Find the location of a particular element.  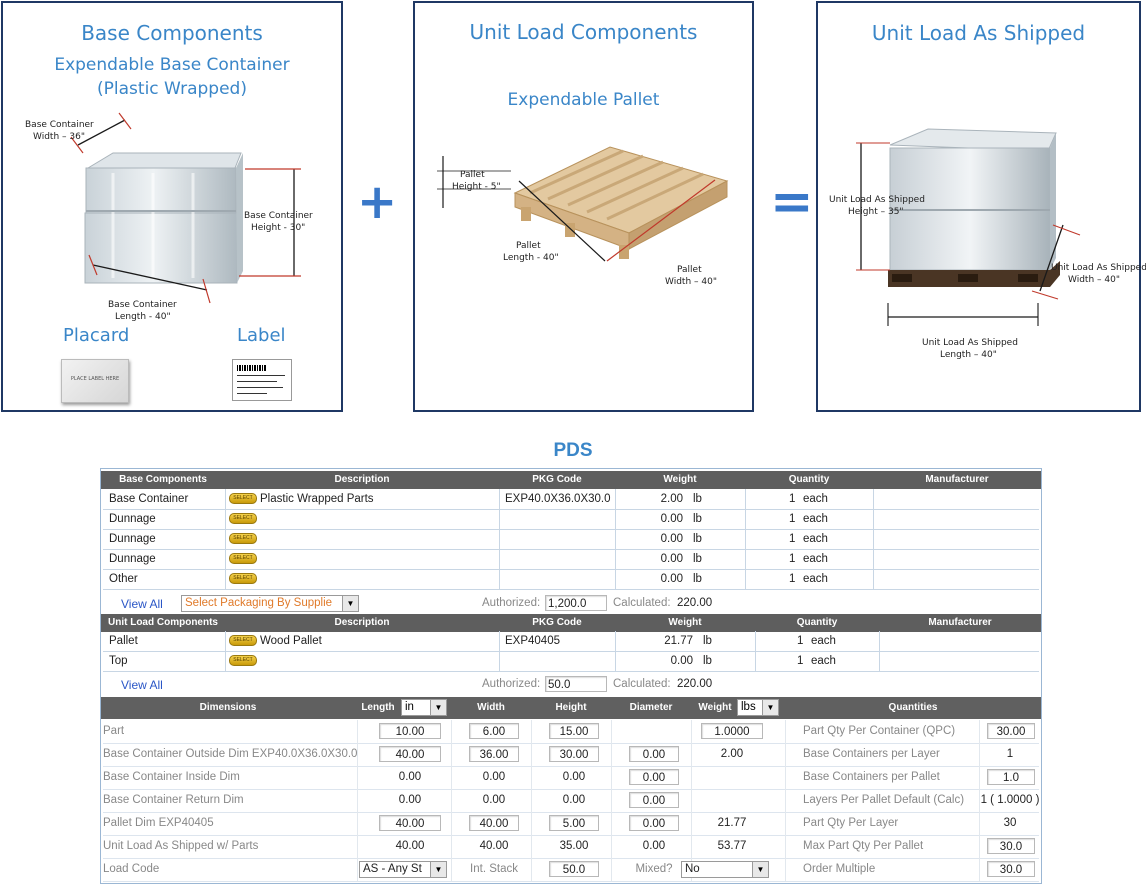

quantity-label: Order Multiple is located at coordinates (839, 869).